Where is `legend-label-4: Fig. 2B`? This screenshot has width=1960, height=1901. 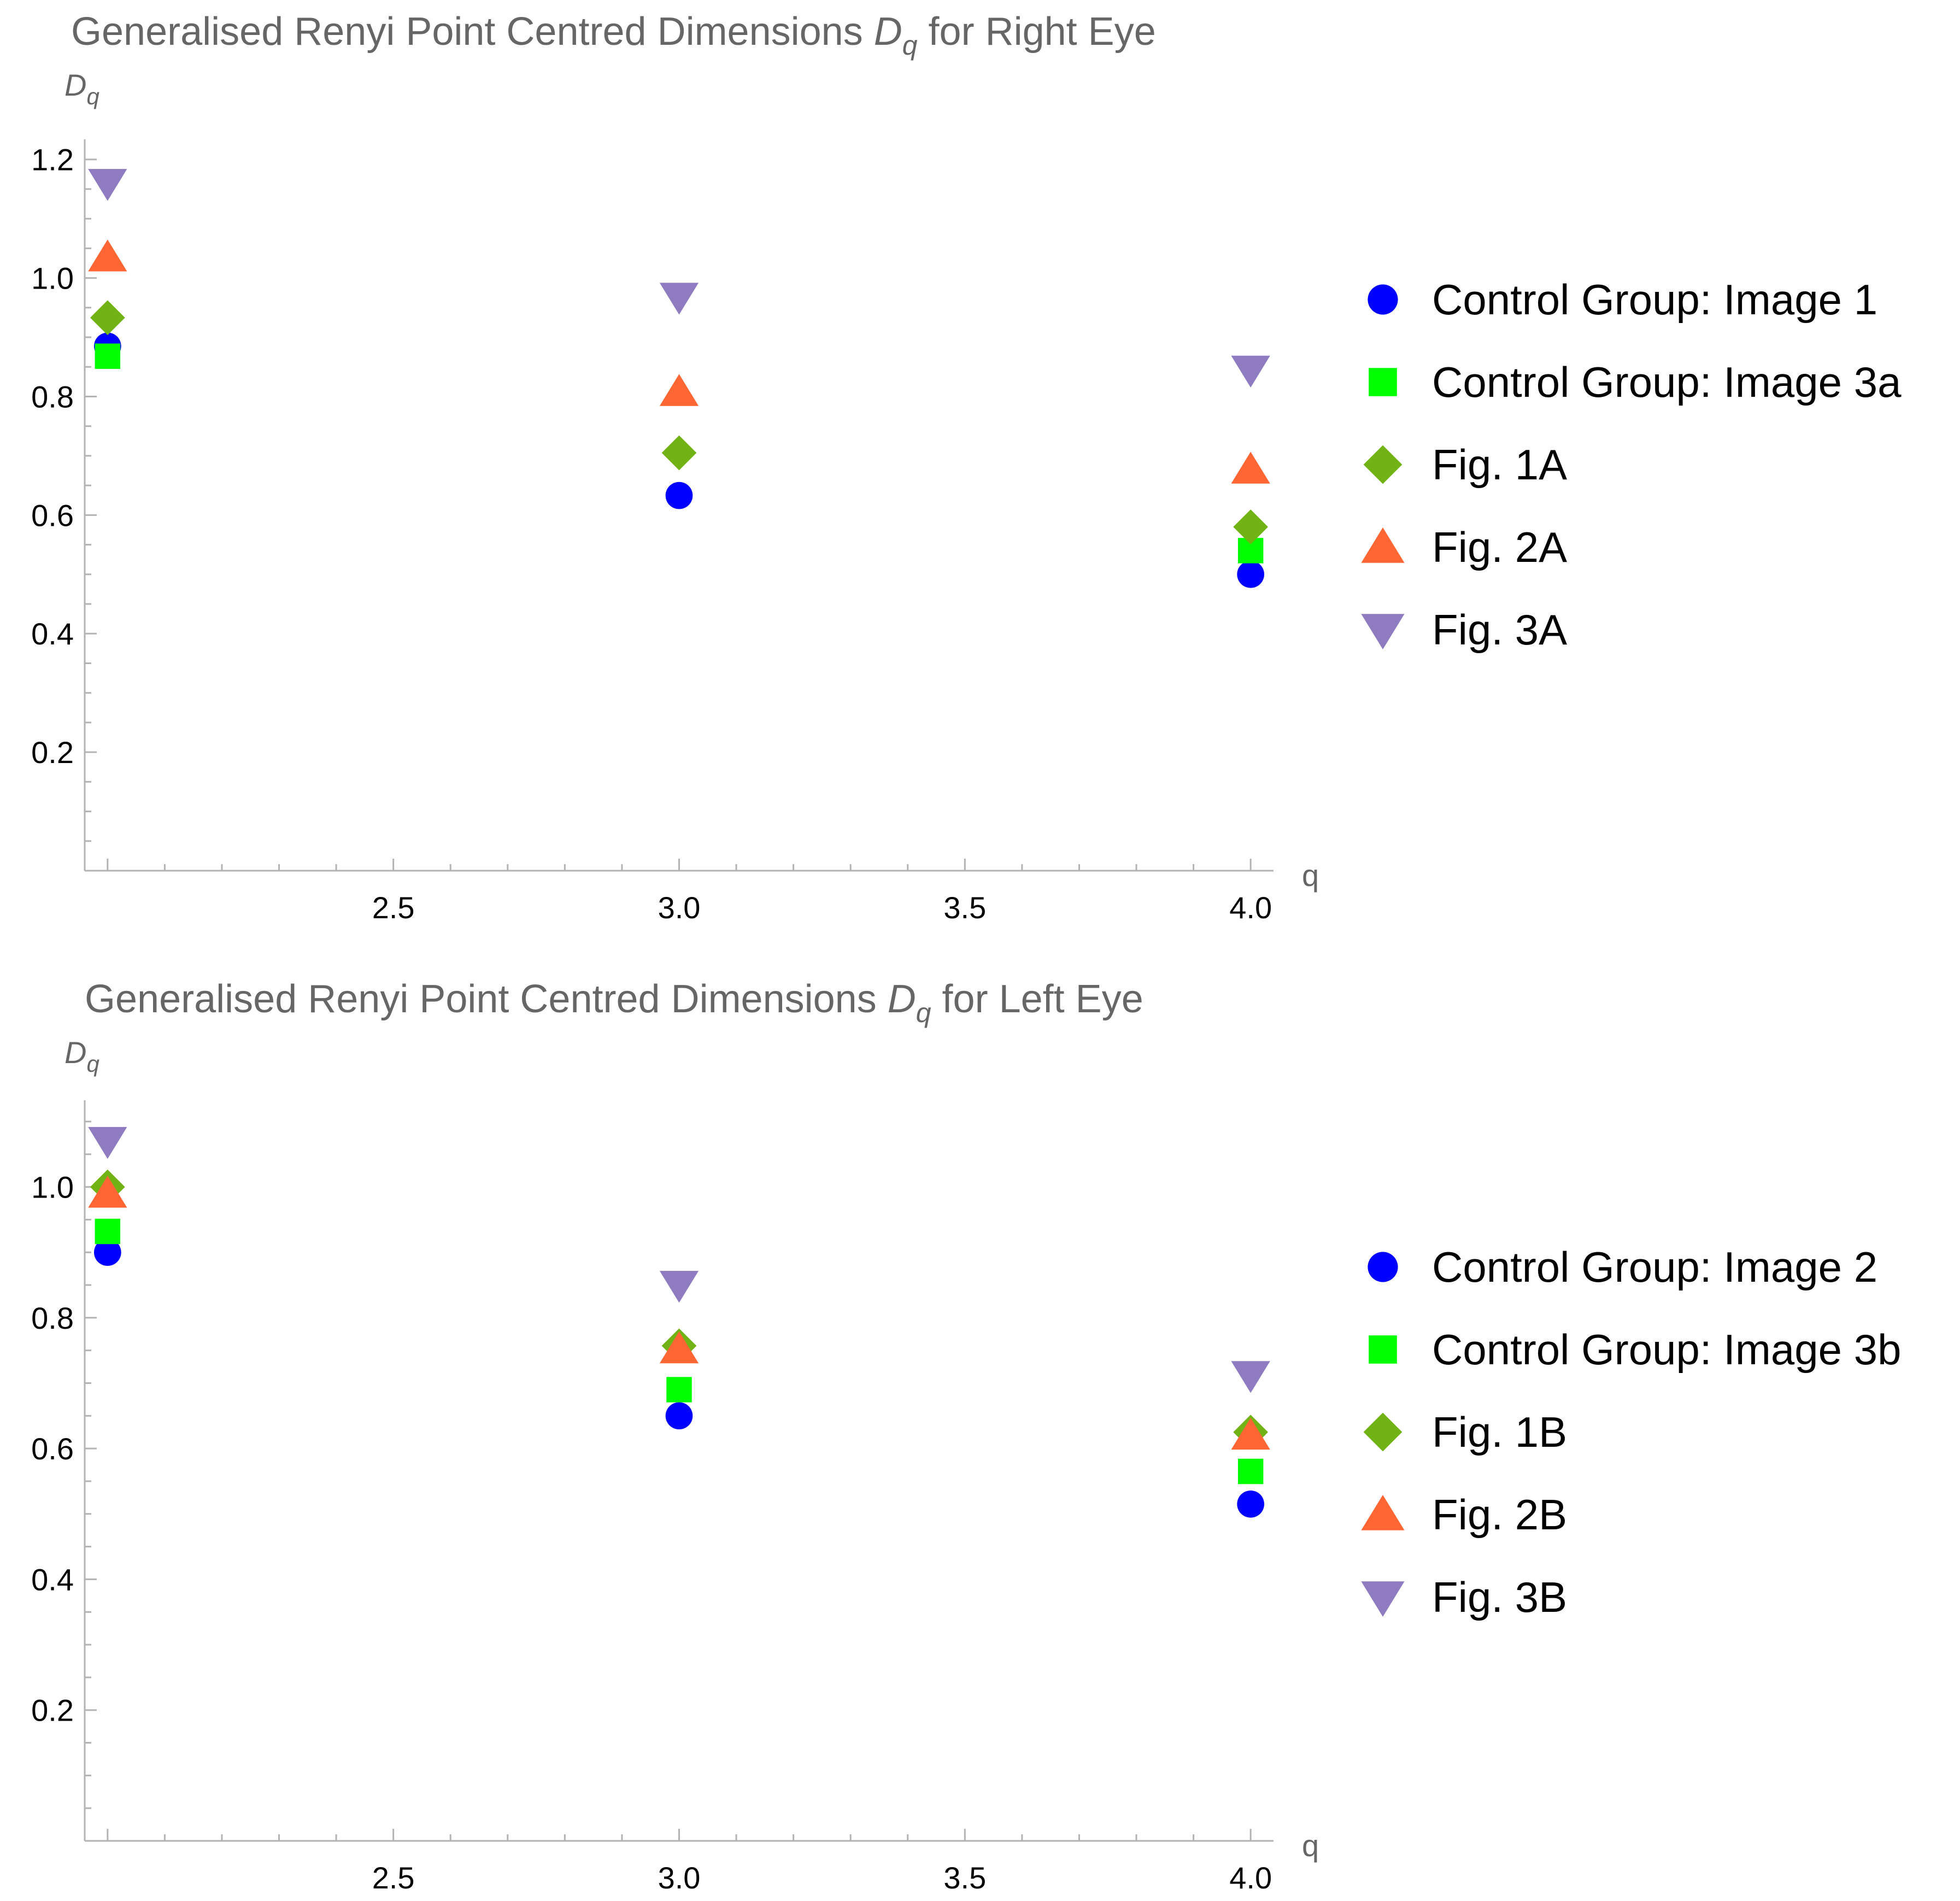 legend-label-4: Fig. 2B is located at coordinates (1499, 1515).